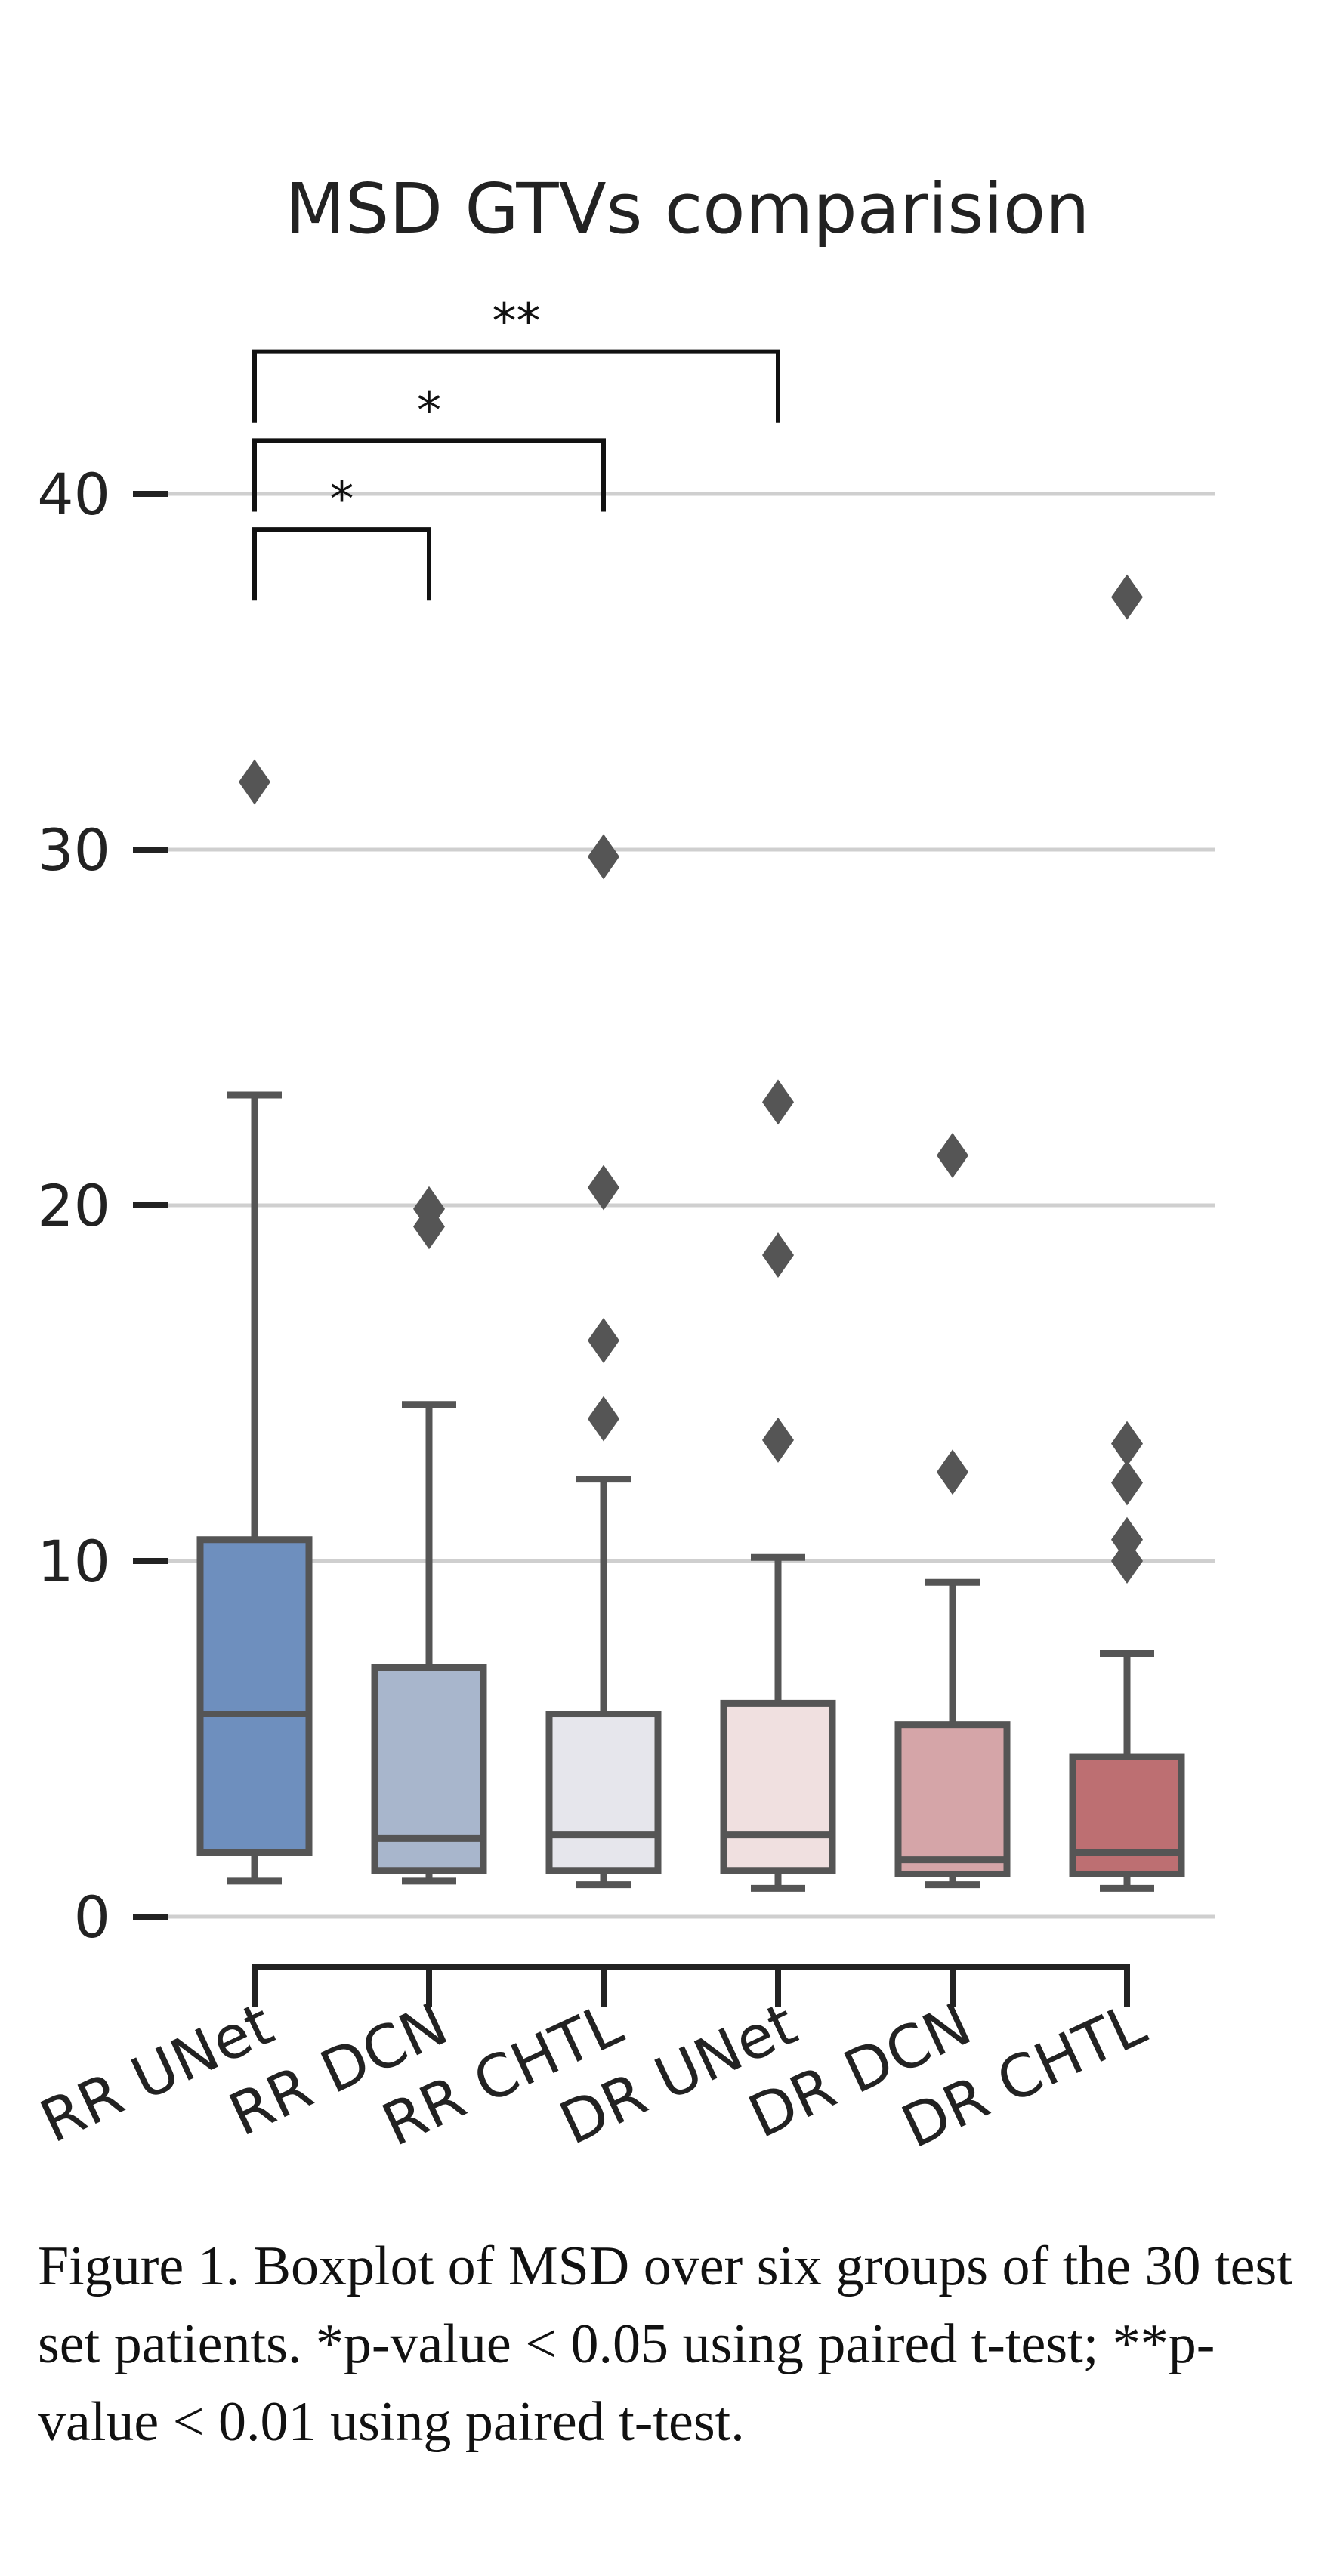 The height and width of the screenshot is (2576, 1334). What do you see at coordinates (429, 411) in the screenshot?
I see `significance-label-1: *` at bounding box center [429, 411].